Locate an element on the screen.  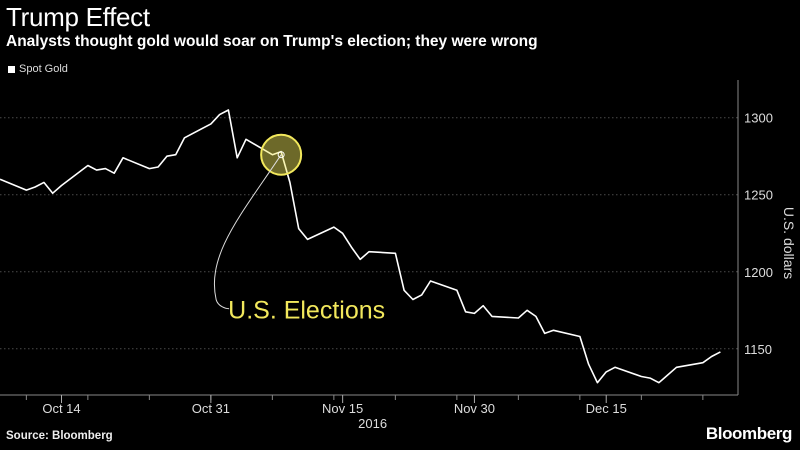
x-tick-label: Oct 14 is located at coordinates (61, 408).